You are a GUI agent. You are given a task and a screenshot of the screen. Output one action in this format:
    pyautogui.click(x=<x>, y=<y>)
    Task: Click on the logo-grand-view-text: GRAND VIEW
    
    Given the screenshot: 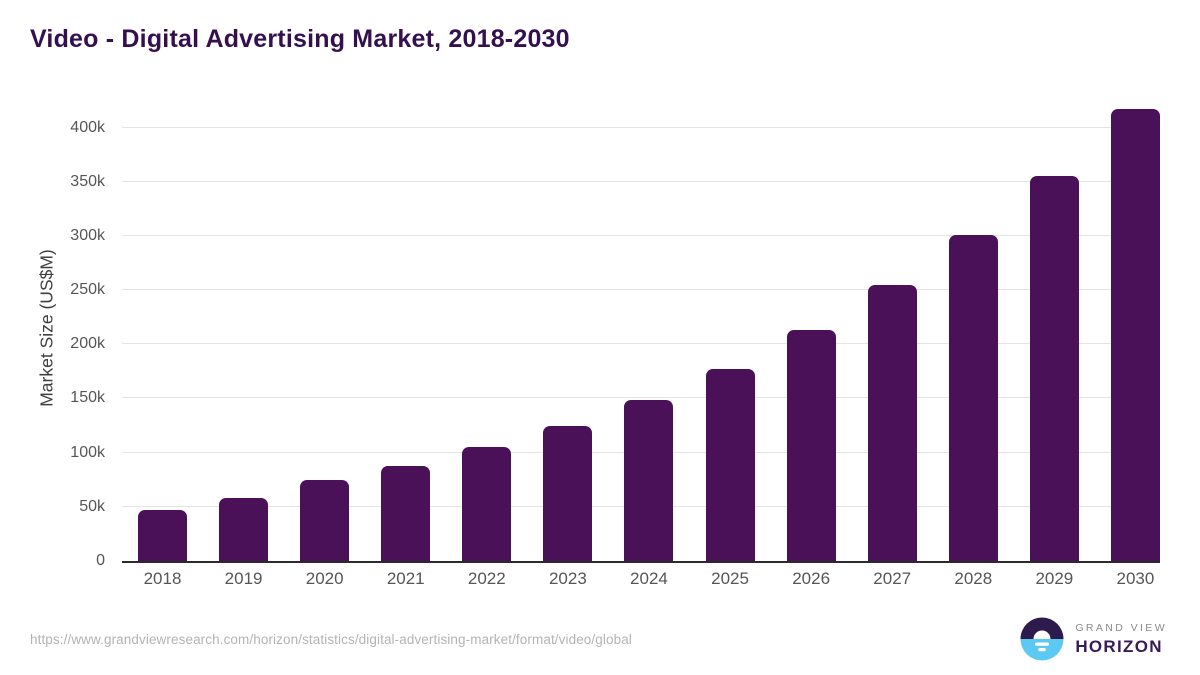 What is the action you would take?
    pyautogui.click(x=1121, y=627)
    